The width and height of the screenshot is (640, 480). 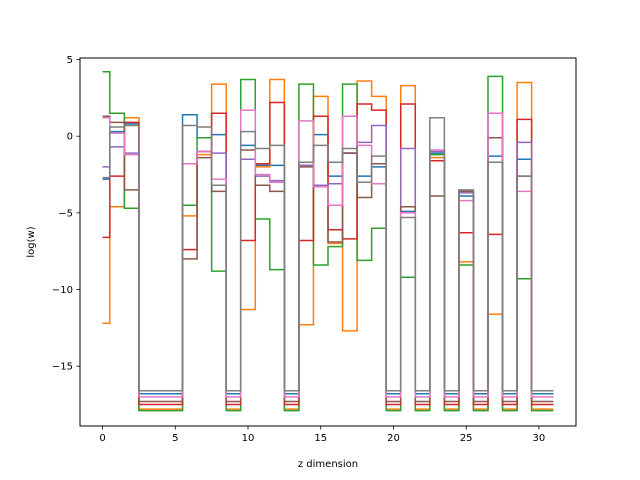 What do you see at coordinates (539, 438) in the screenshot?
I see `x-tick-label: 30` at bounding box center [539, 438].